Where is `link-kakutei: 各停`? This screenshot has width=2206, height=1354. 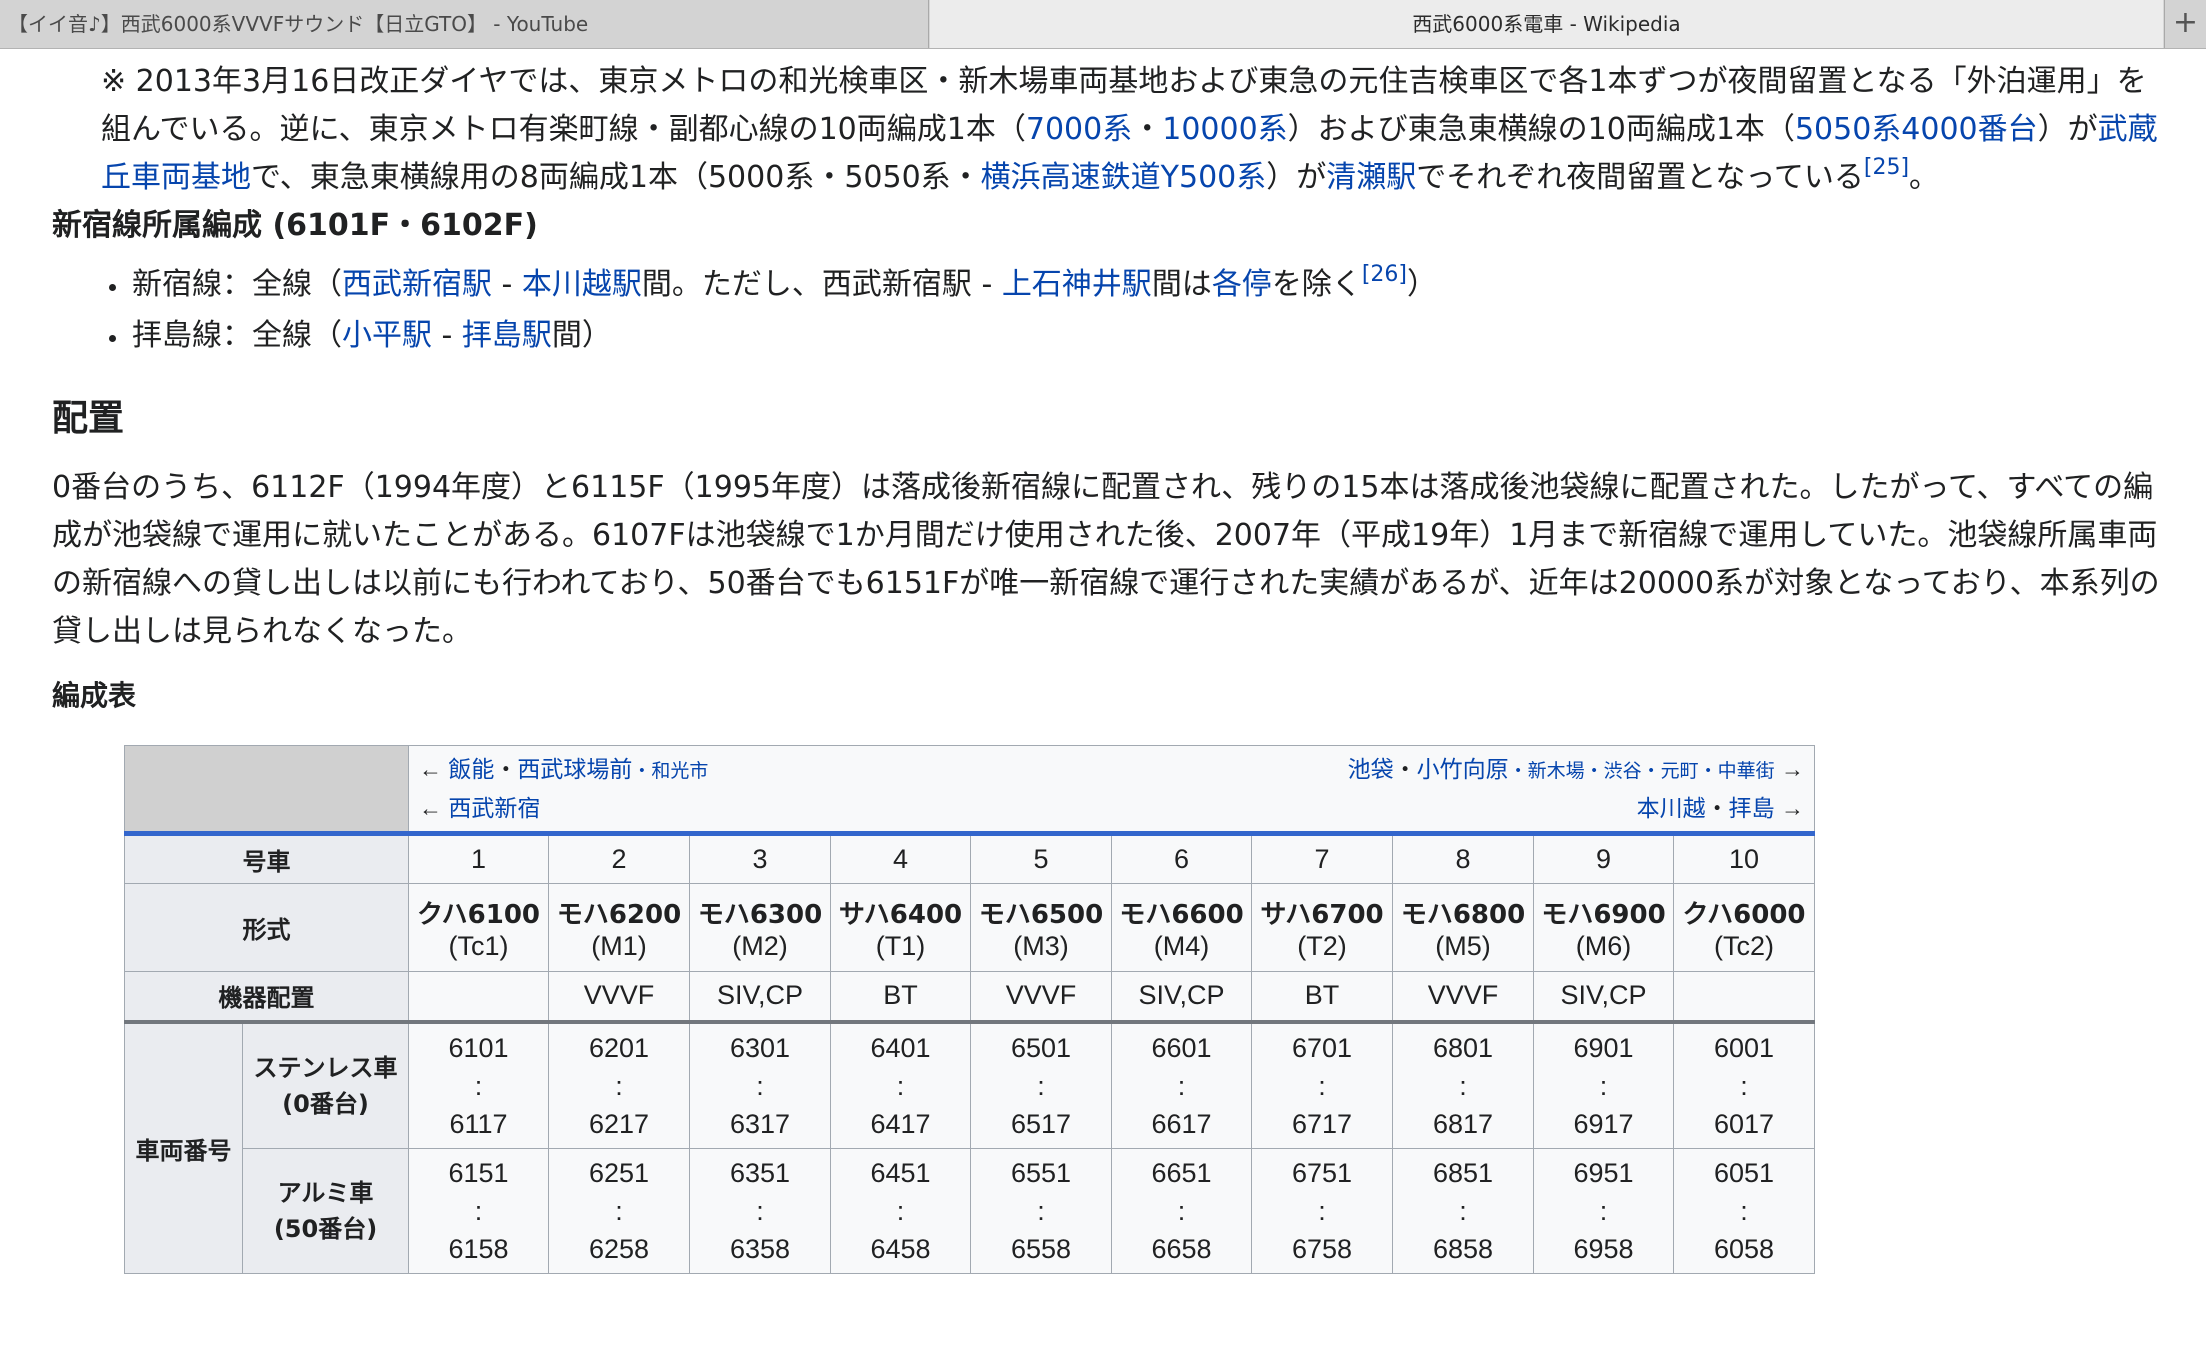 link-kakutei: 各停 is located at coordinates (1241, 284).